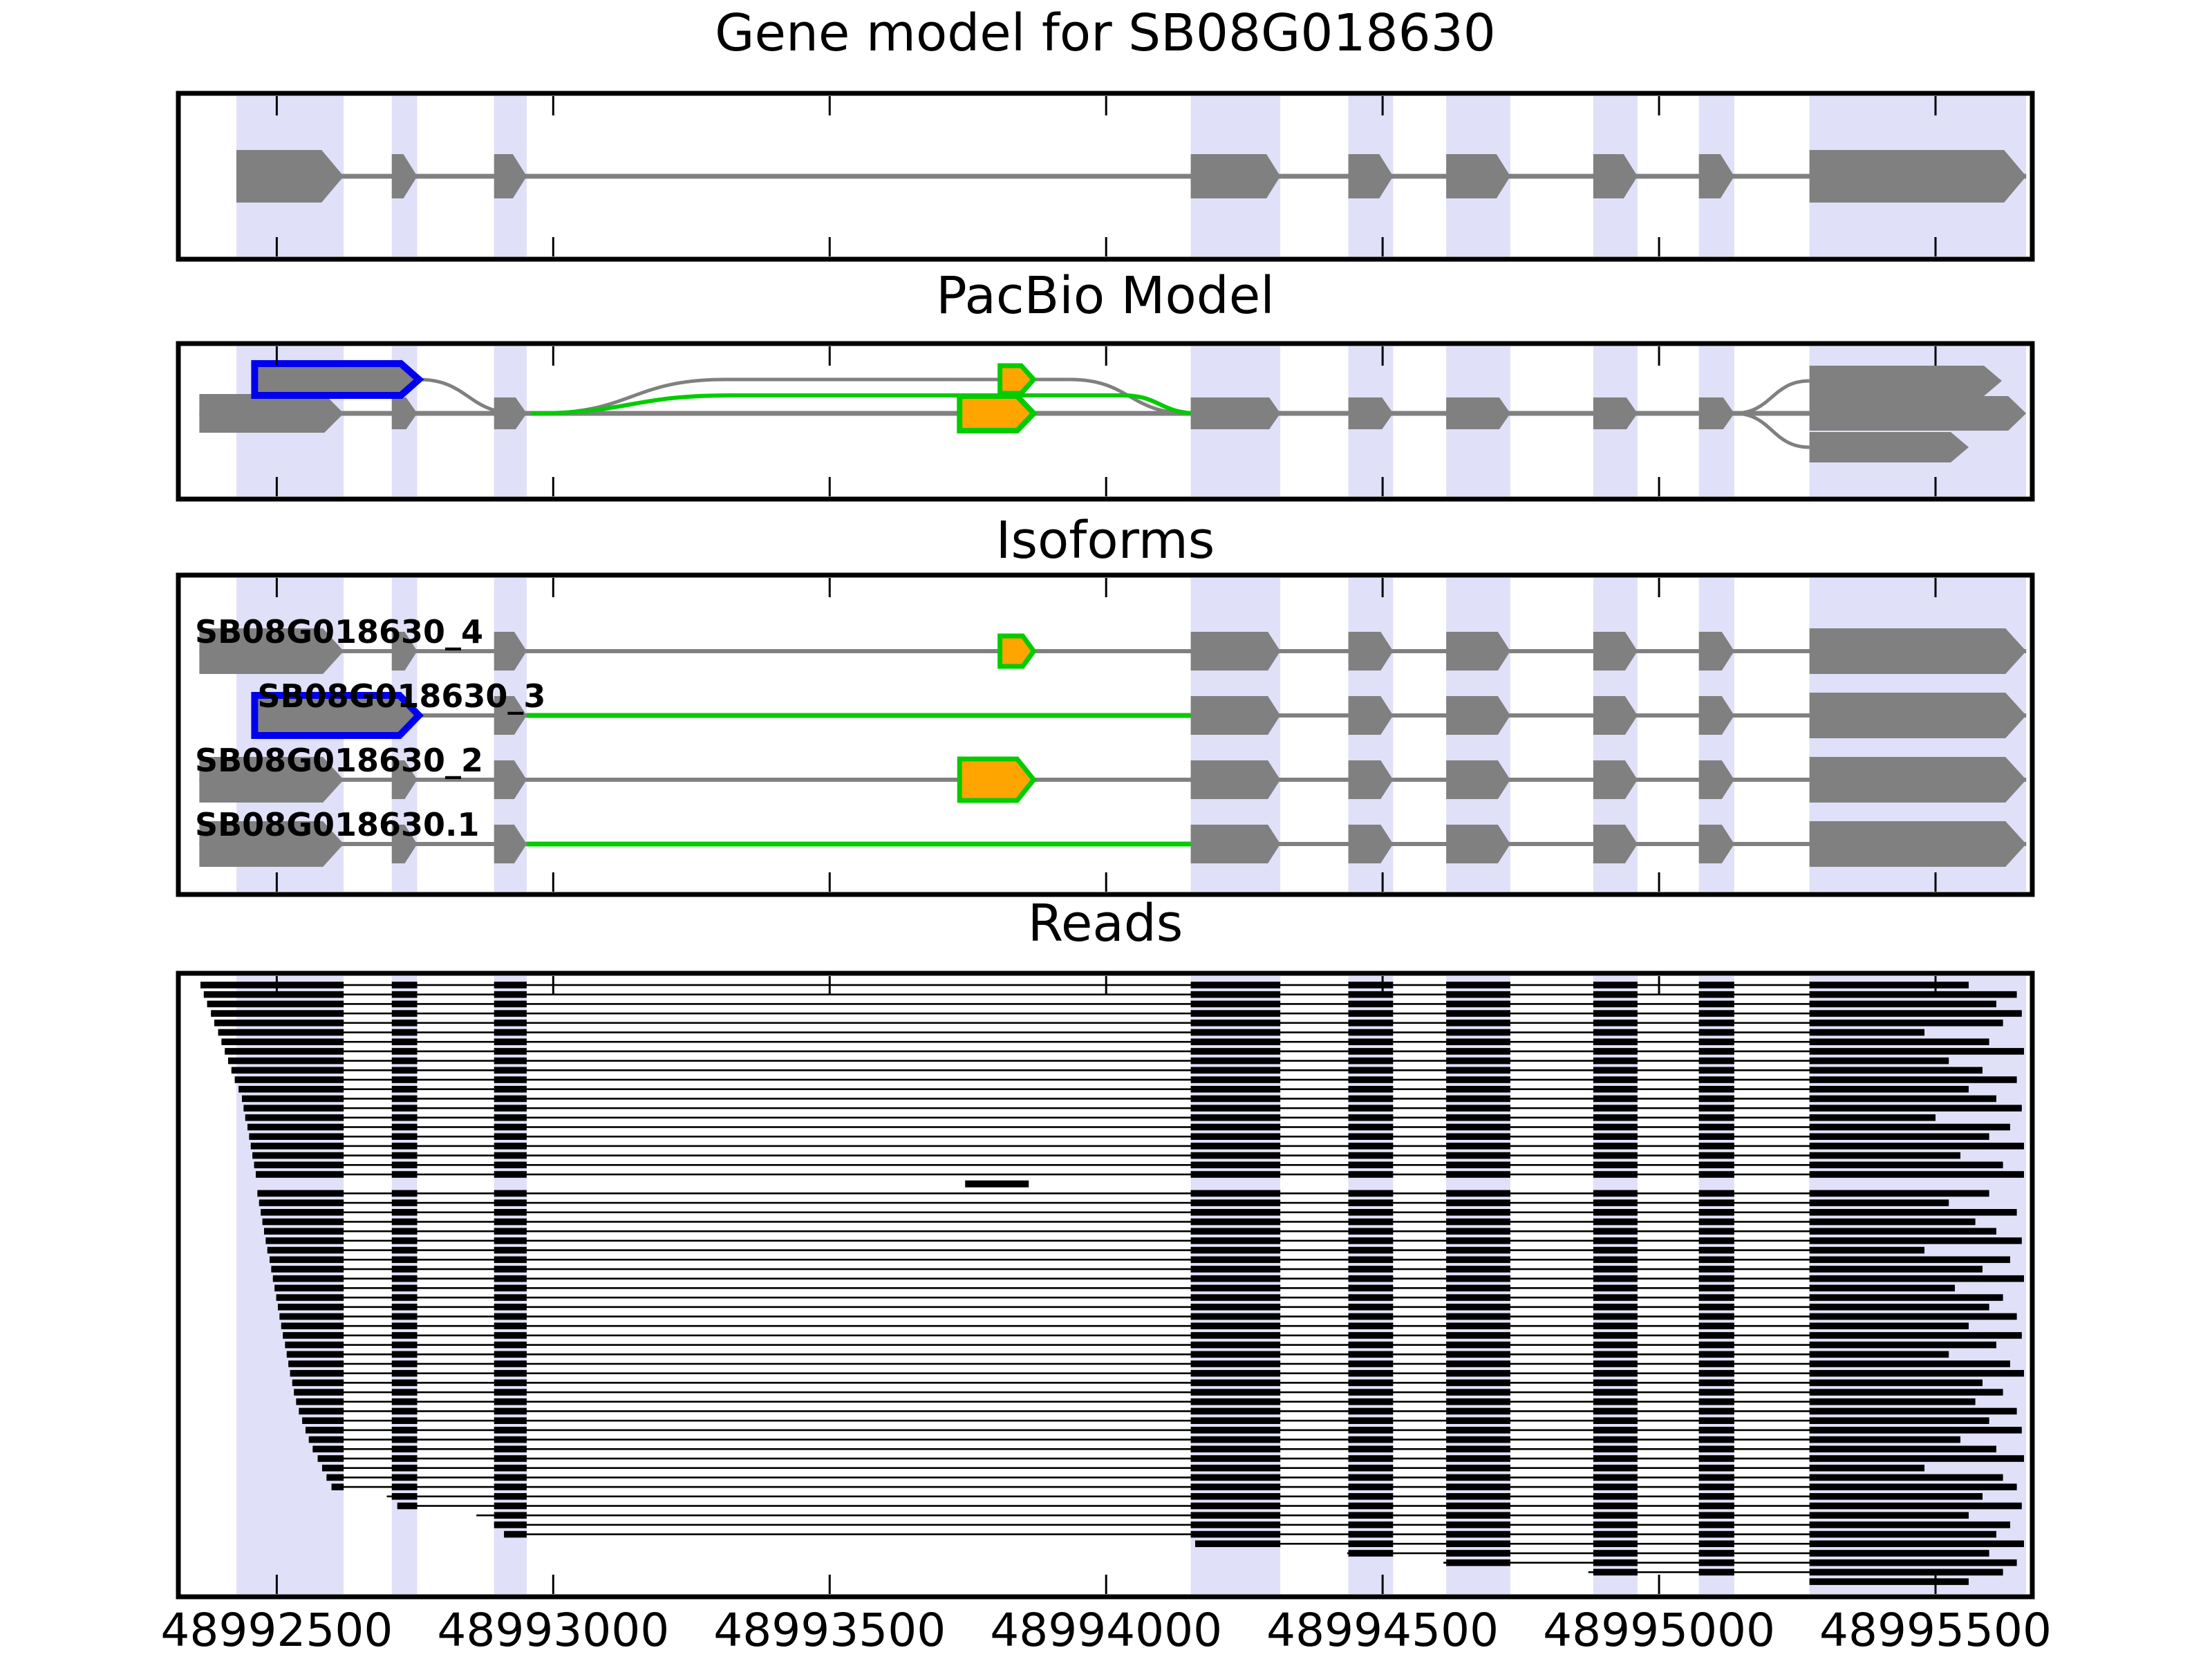 This screenshot has width=2212, height=1659. What do you see at coordinates (1105, 421) in the screenshot?
I see `pacbio-panel` at bounding box center [1105, 421].